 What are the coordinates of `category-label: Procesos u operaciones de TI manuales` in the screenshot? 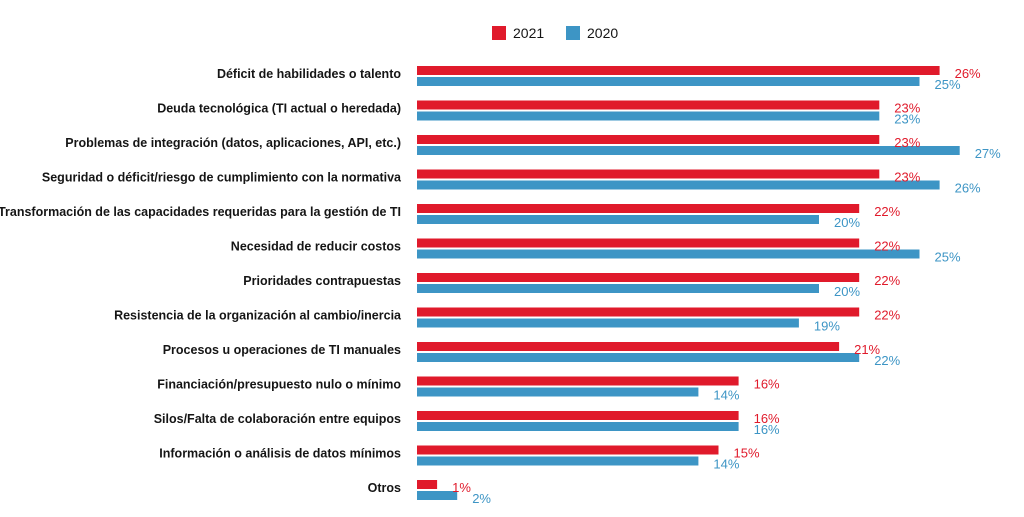 It's located at (282, 350).